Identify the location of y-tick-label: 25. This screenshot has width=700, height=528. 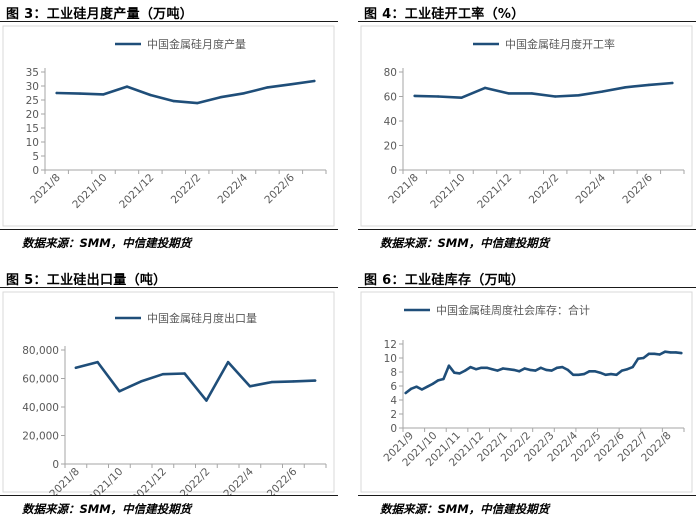
(32, 101).